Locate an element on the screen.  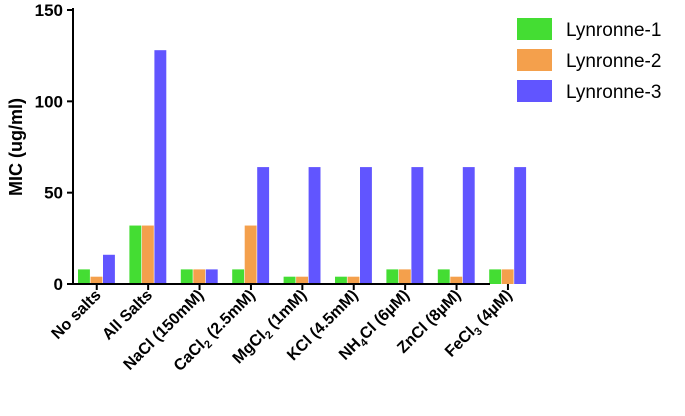
legend-label: Lynronne-1 is located at coordinates (613, 30).